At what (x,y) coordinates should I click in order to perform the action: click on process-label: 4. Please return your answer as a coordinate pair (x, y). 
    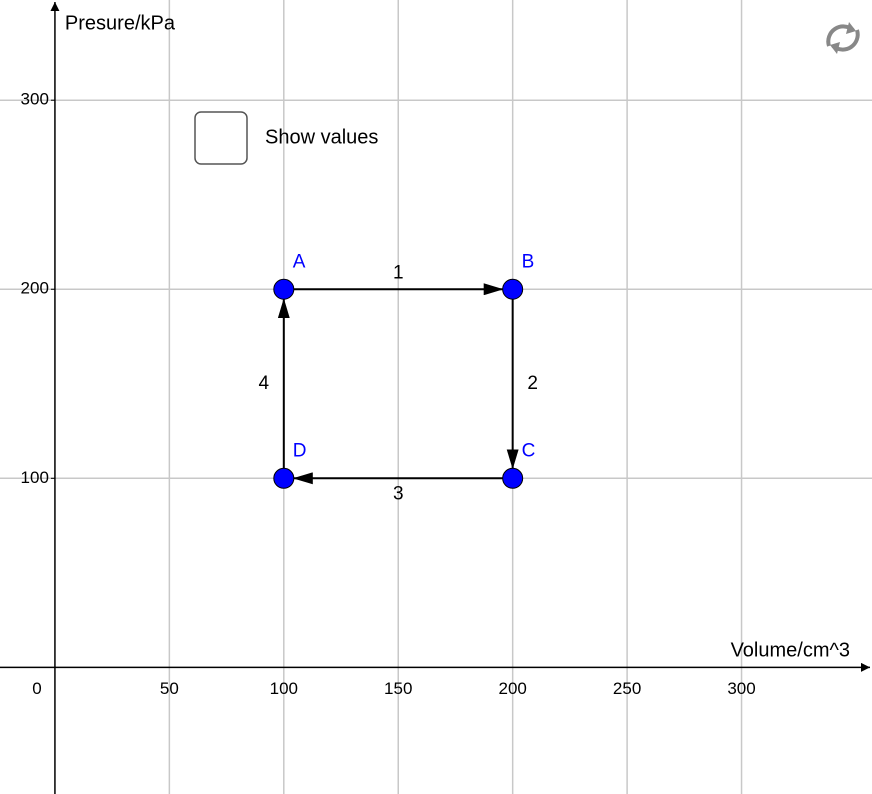
    Looking at the image, I should click on (264, 383).